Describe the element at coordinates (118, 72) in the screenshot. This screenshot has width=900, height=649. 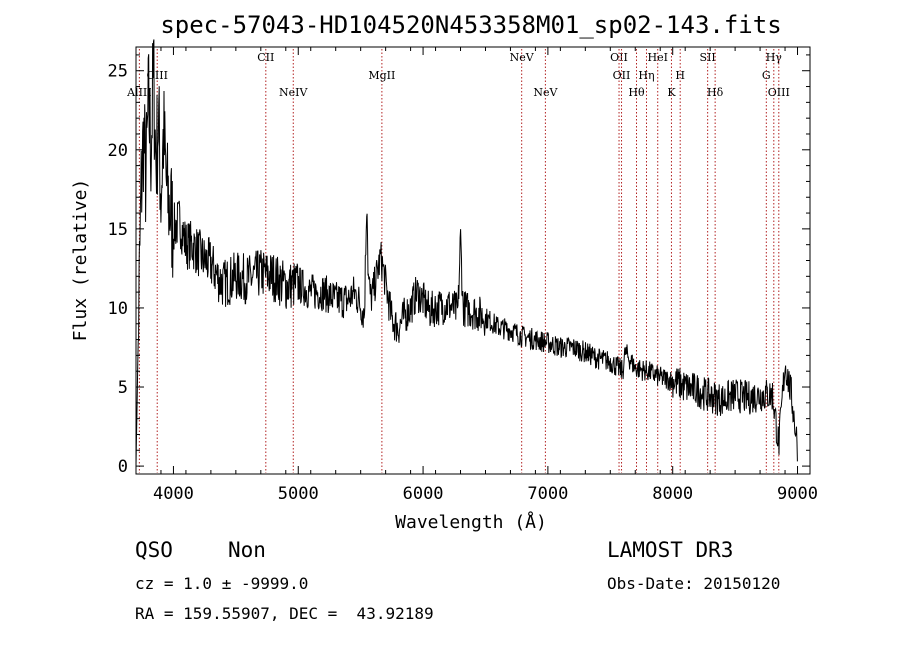
I see `y-tick-label: 25` at that location.